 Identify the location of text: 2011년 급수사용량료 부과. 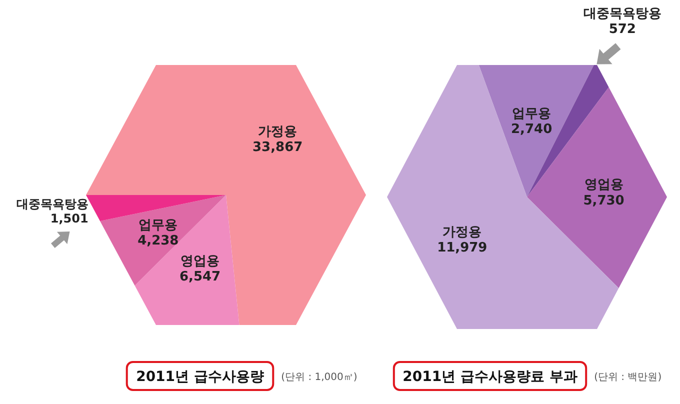
(490, 377).